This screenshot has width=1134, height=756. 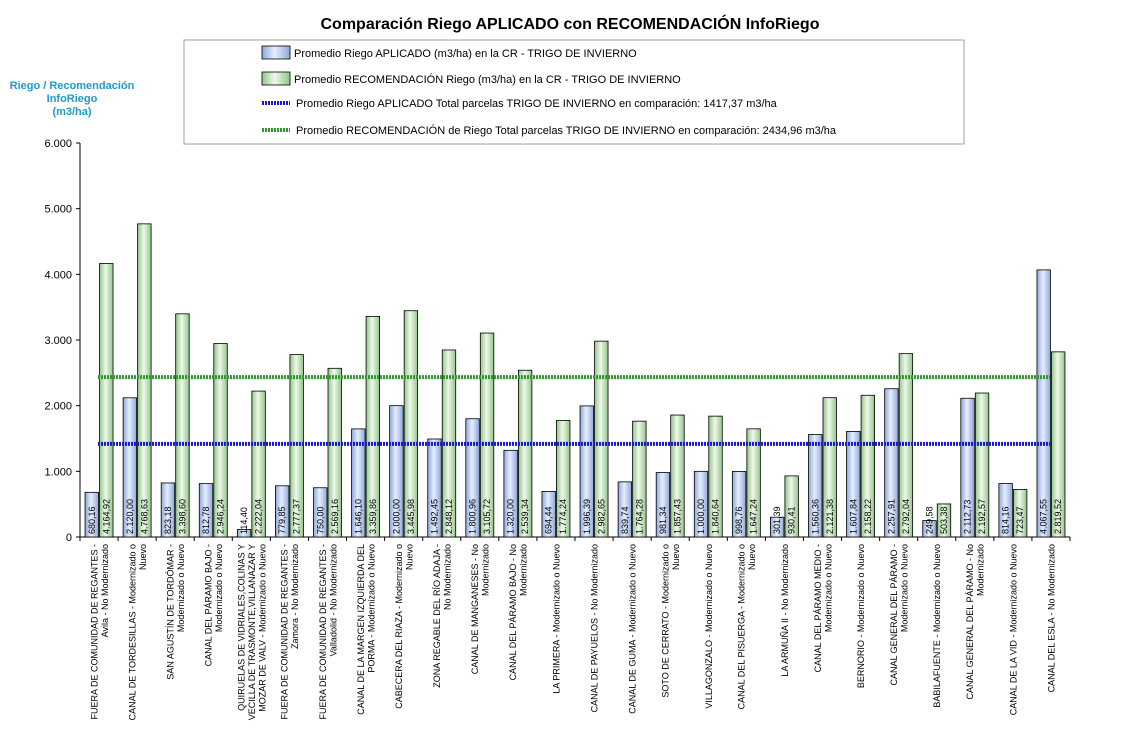 What do you see at coordinates (358, 516) in the screenshot?
I see `data-label: 1.646,10` at bounding box center [358, 516].